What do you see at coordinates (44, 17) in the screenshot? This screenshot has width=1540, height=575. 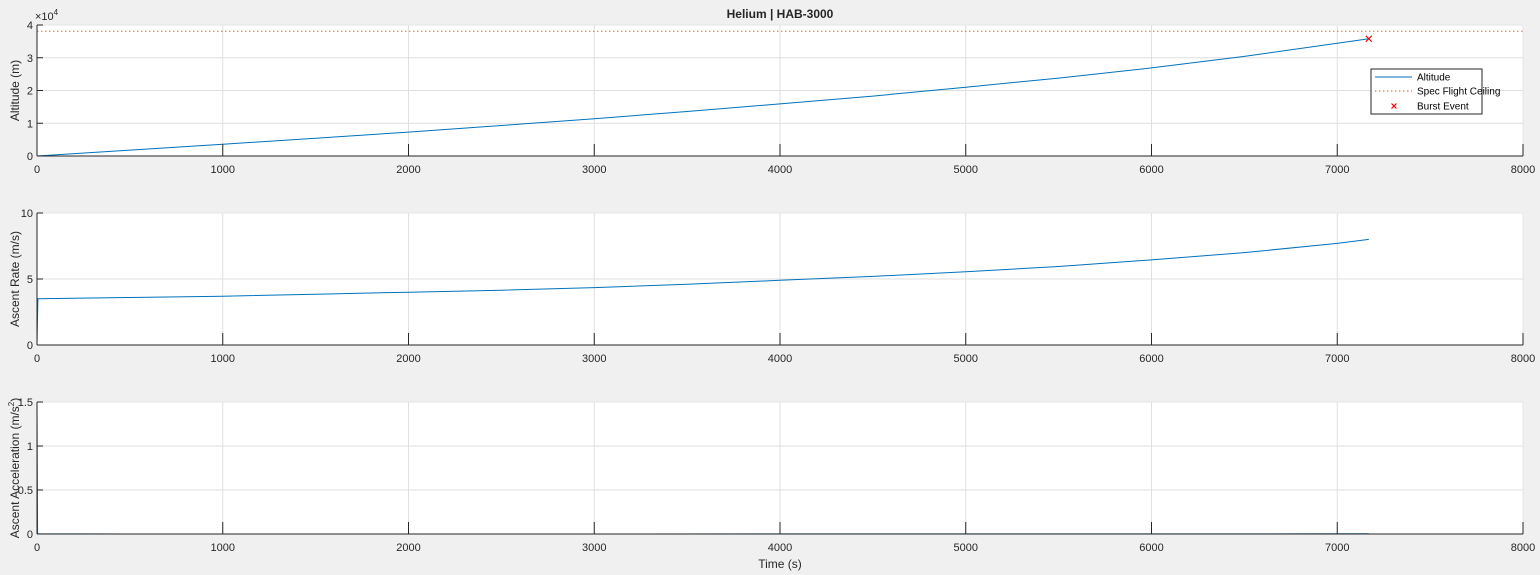 I see `exponent-base: ×10` at bounding box center [44, 17].